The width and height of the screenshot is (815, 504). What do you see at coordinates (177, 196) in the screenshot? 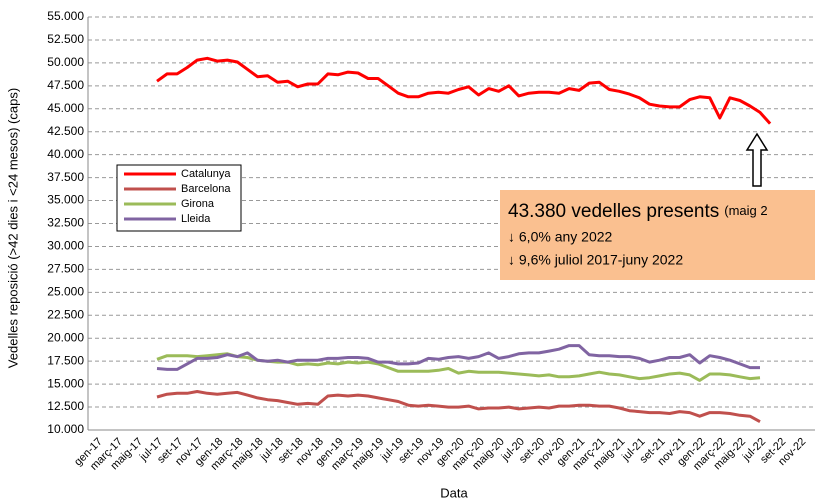
I see `legend: Catalunya Barcelona Girona Lleida` at bounding box center [177, 196].